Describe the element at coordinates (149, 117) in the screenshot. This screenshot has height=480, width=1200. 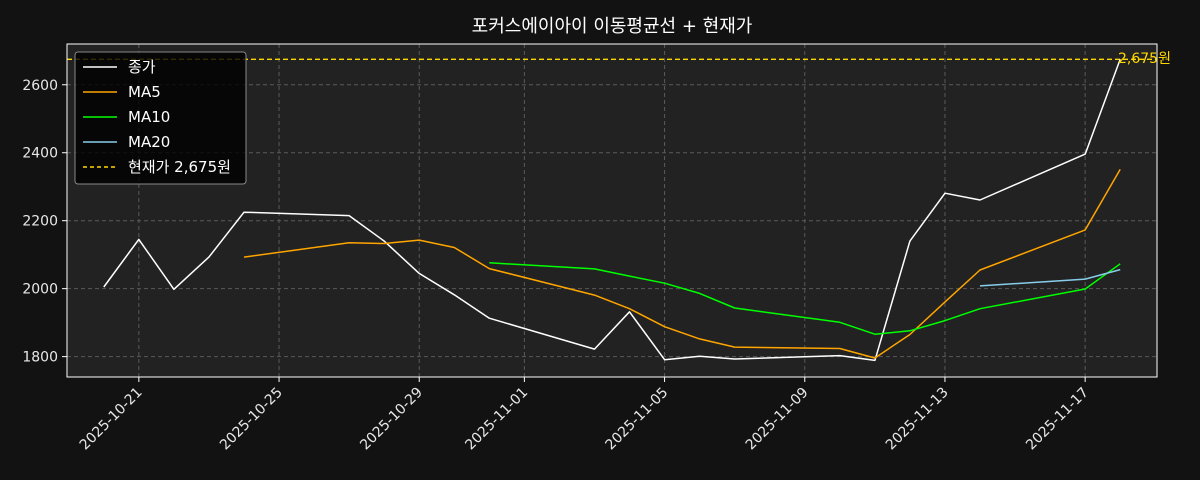
I see `legend-label-ma10: MA10` at that location.